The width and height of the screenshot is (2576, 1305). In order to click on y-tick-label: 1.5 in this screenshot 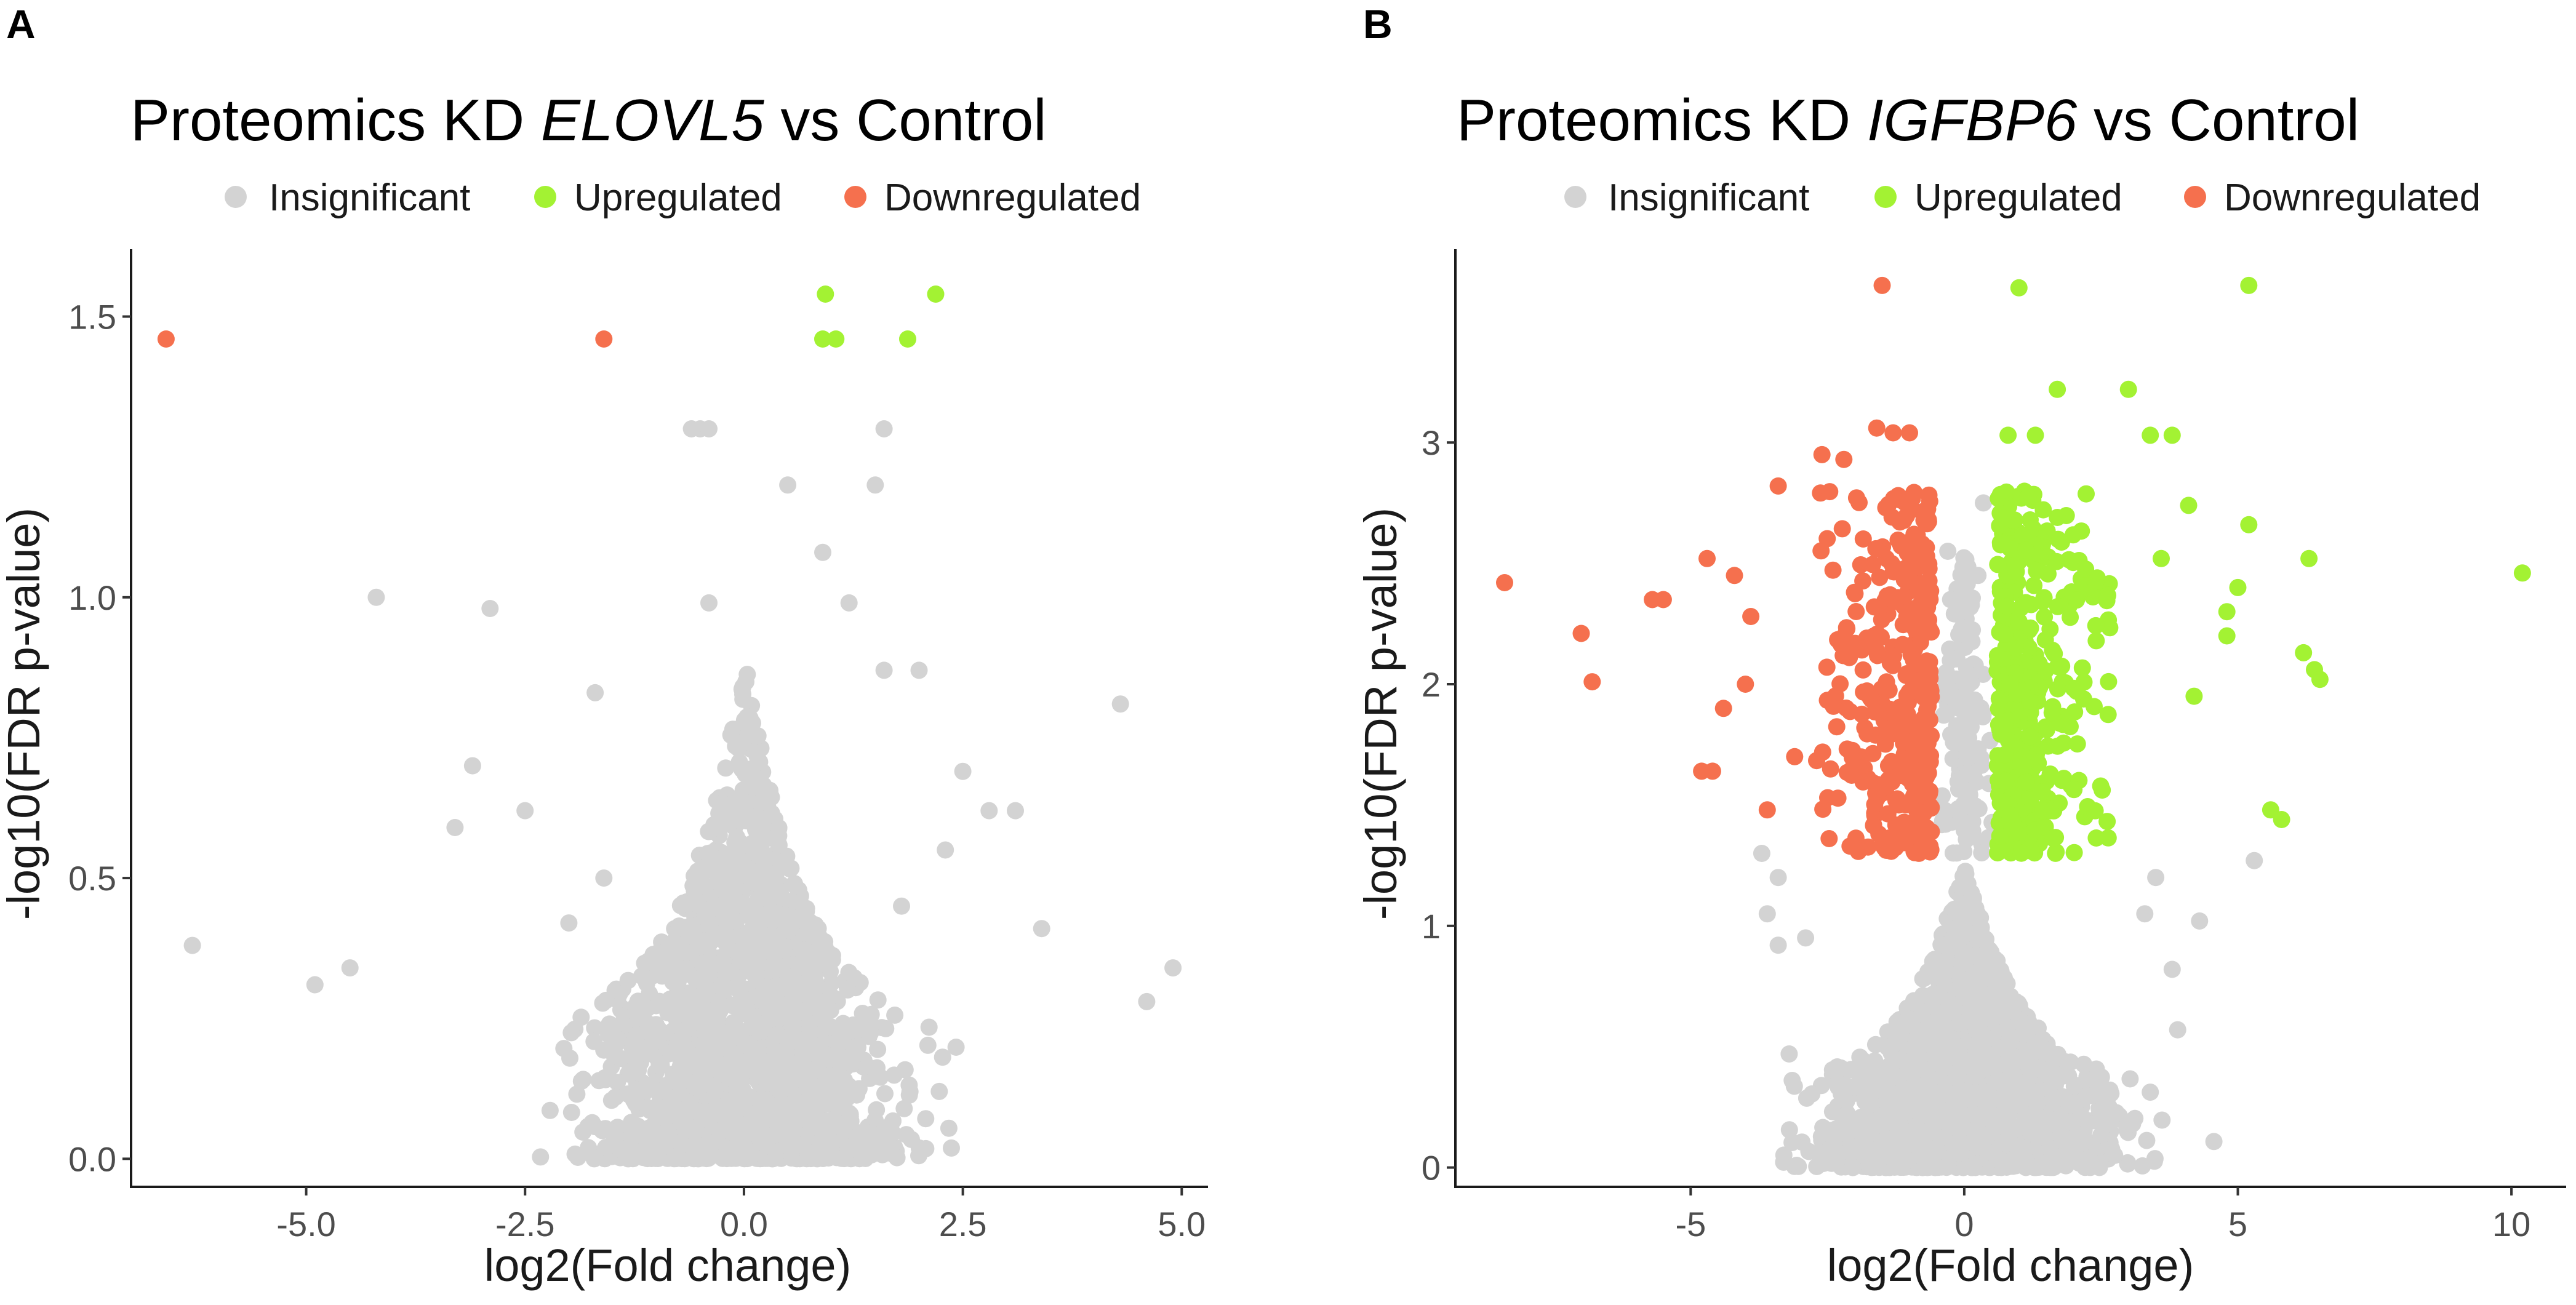, I will do `click(92, 318)`.